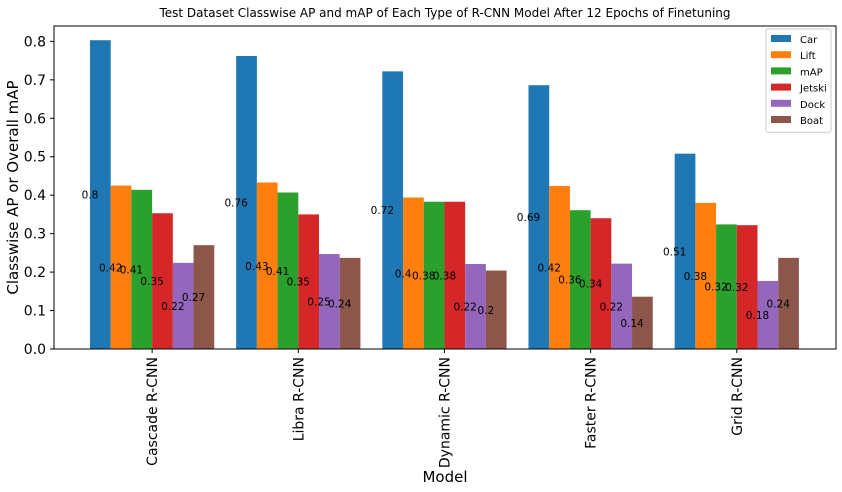 This screenshot has width=842, height=492. Describe the element at coordinates (811, 72) in the screenshot. I see `legend-label: mAP` at that location.